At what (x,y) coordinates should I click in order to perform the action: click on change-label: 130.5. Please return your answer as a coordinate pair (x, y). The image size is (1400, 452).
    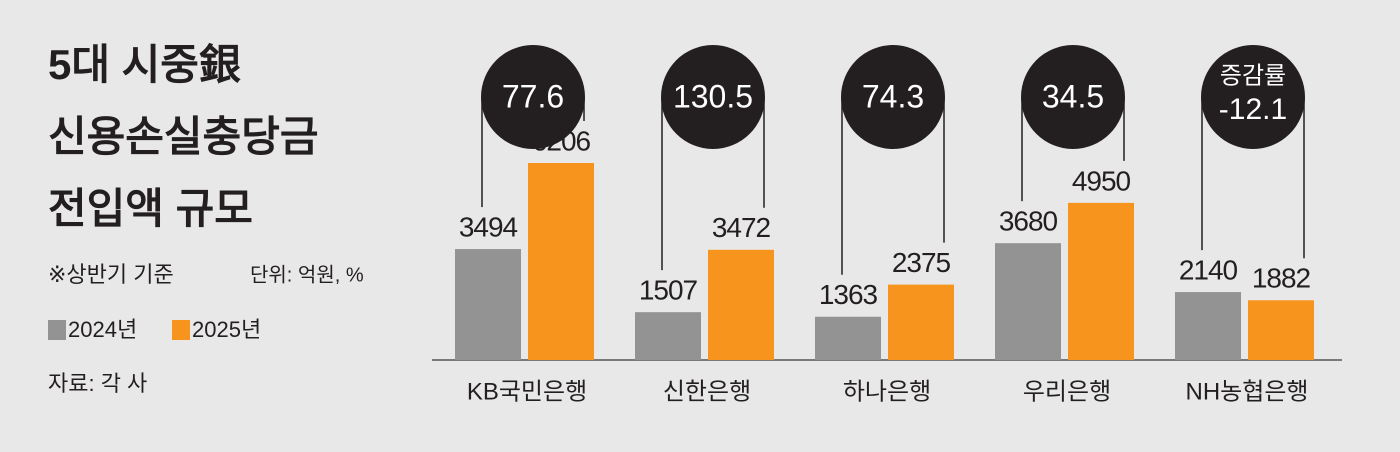
    Looking at the image, I should click on (713, 96).